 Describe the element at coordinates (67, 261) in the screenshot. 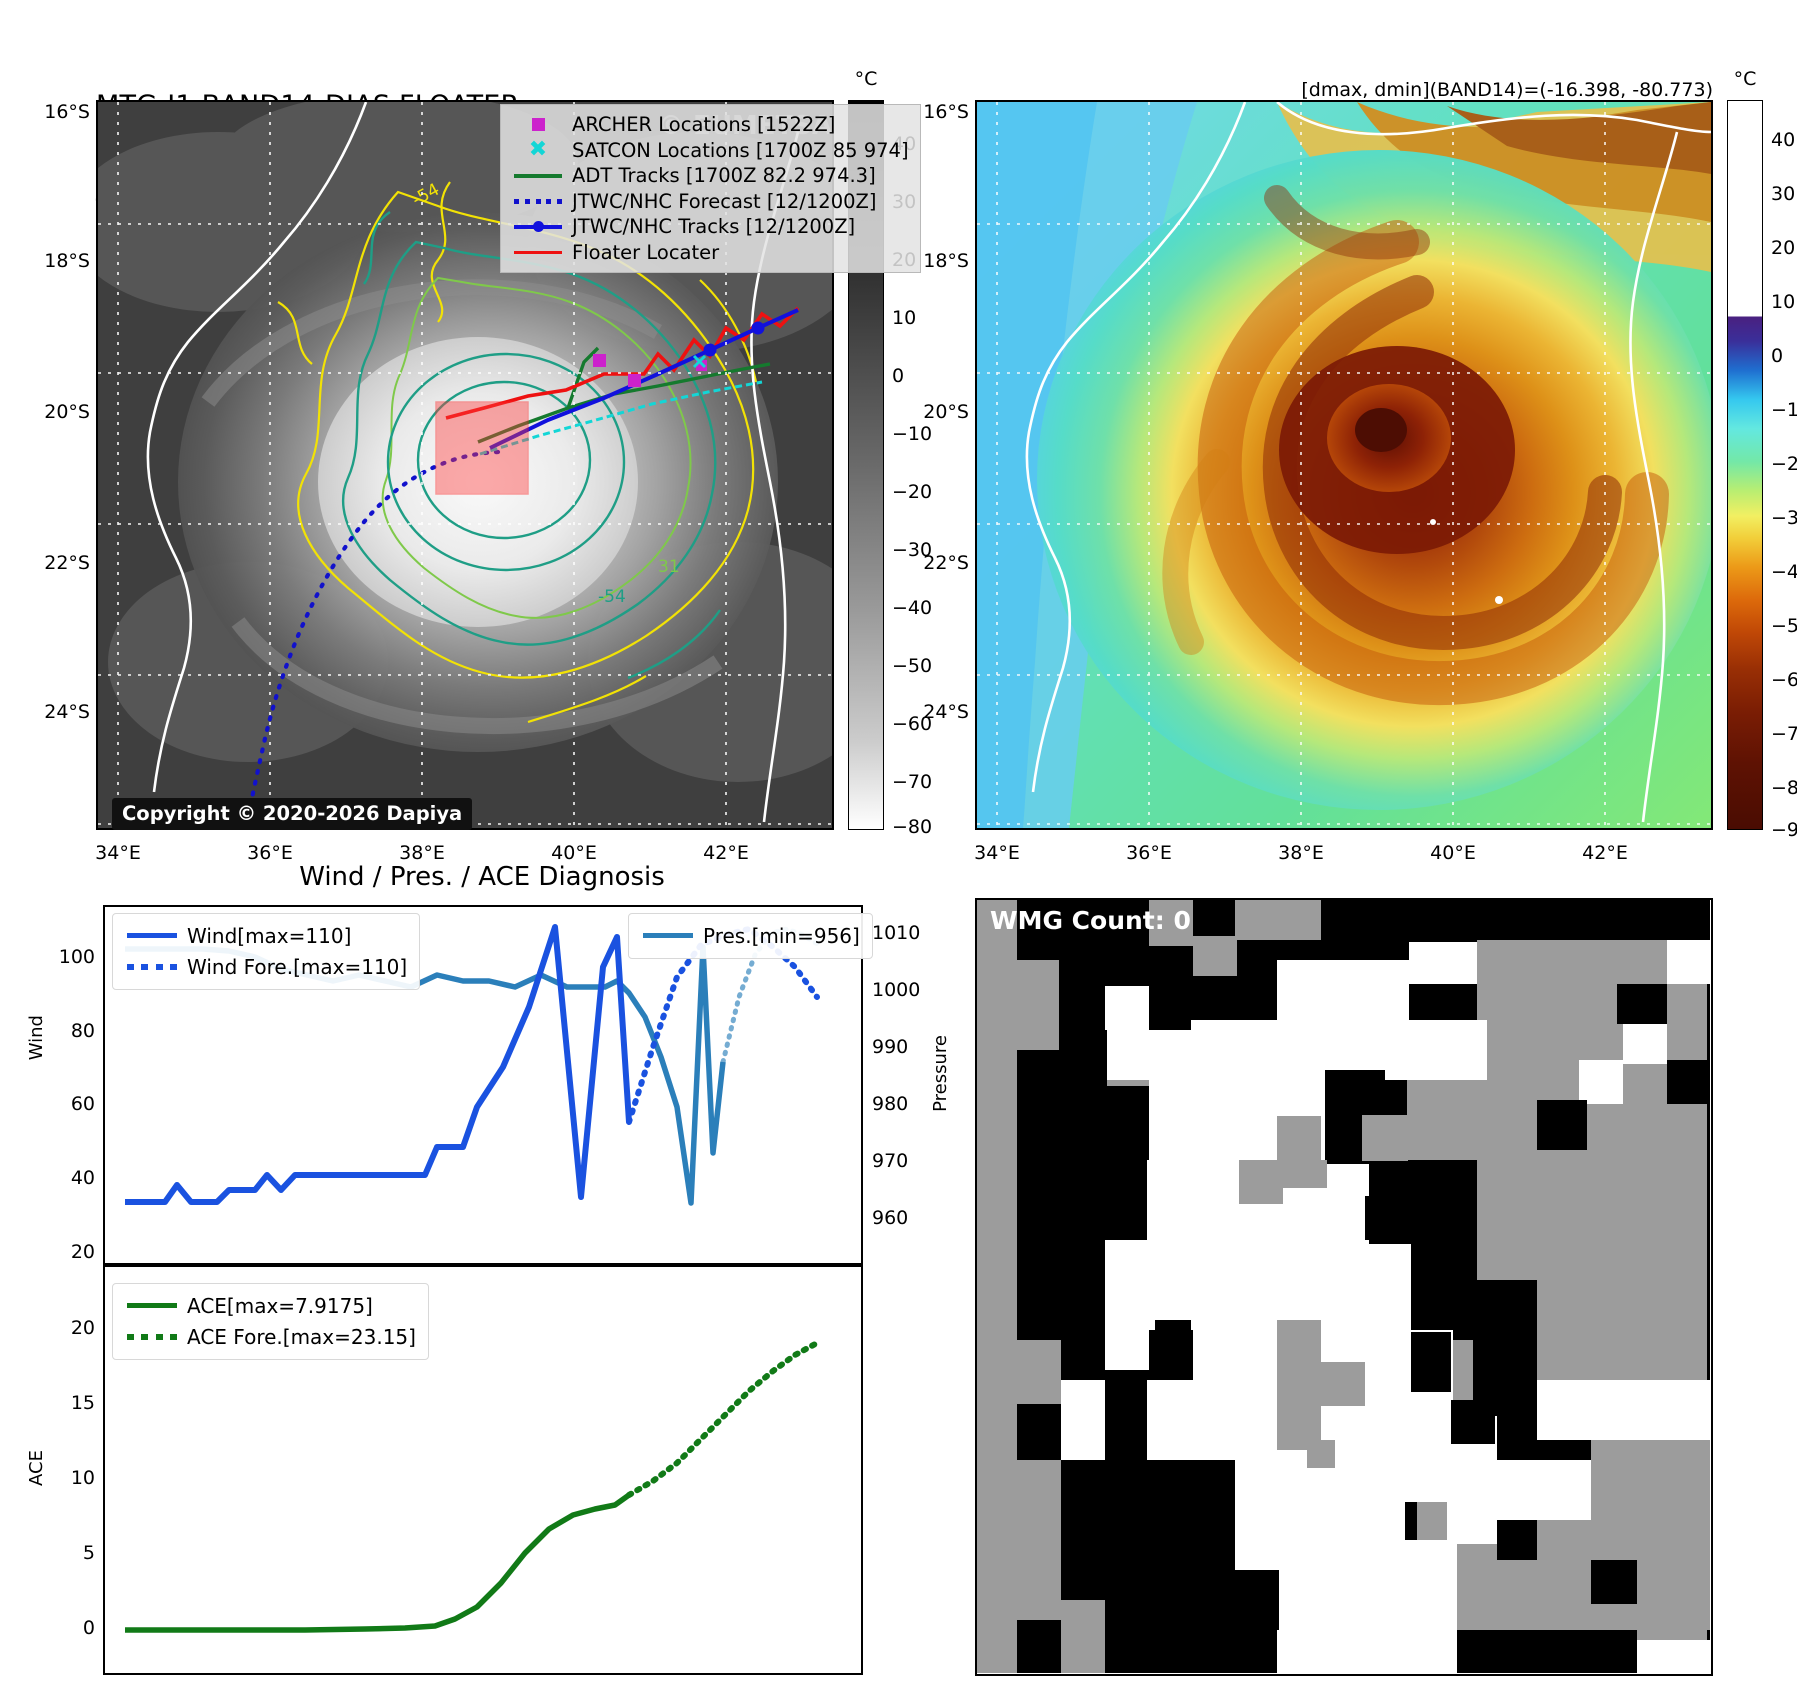

I see `lat-tick-18s: 18°S` at that location.